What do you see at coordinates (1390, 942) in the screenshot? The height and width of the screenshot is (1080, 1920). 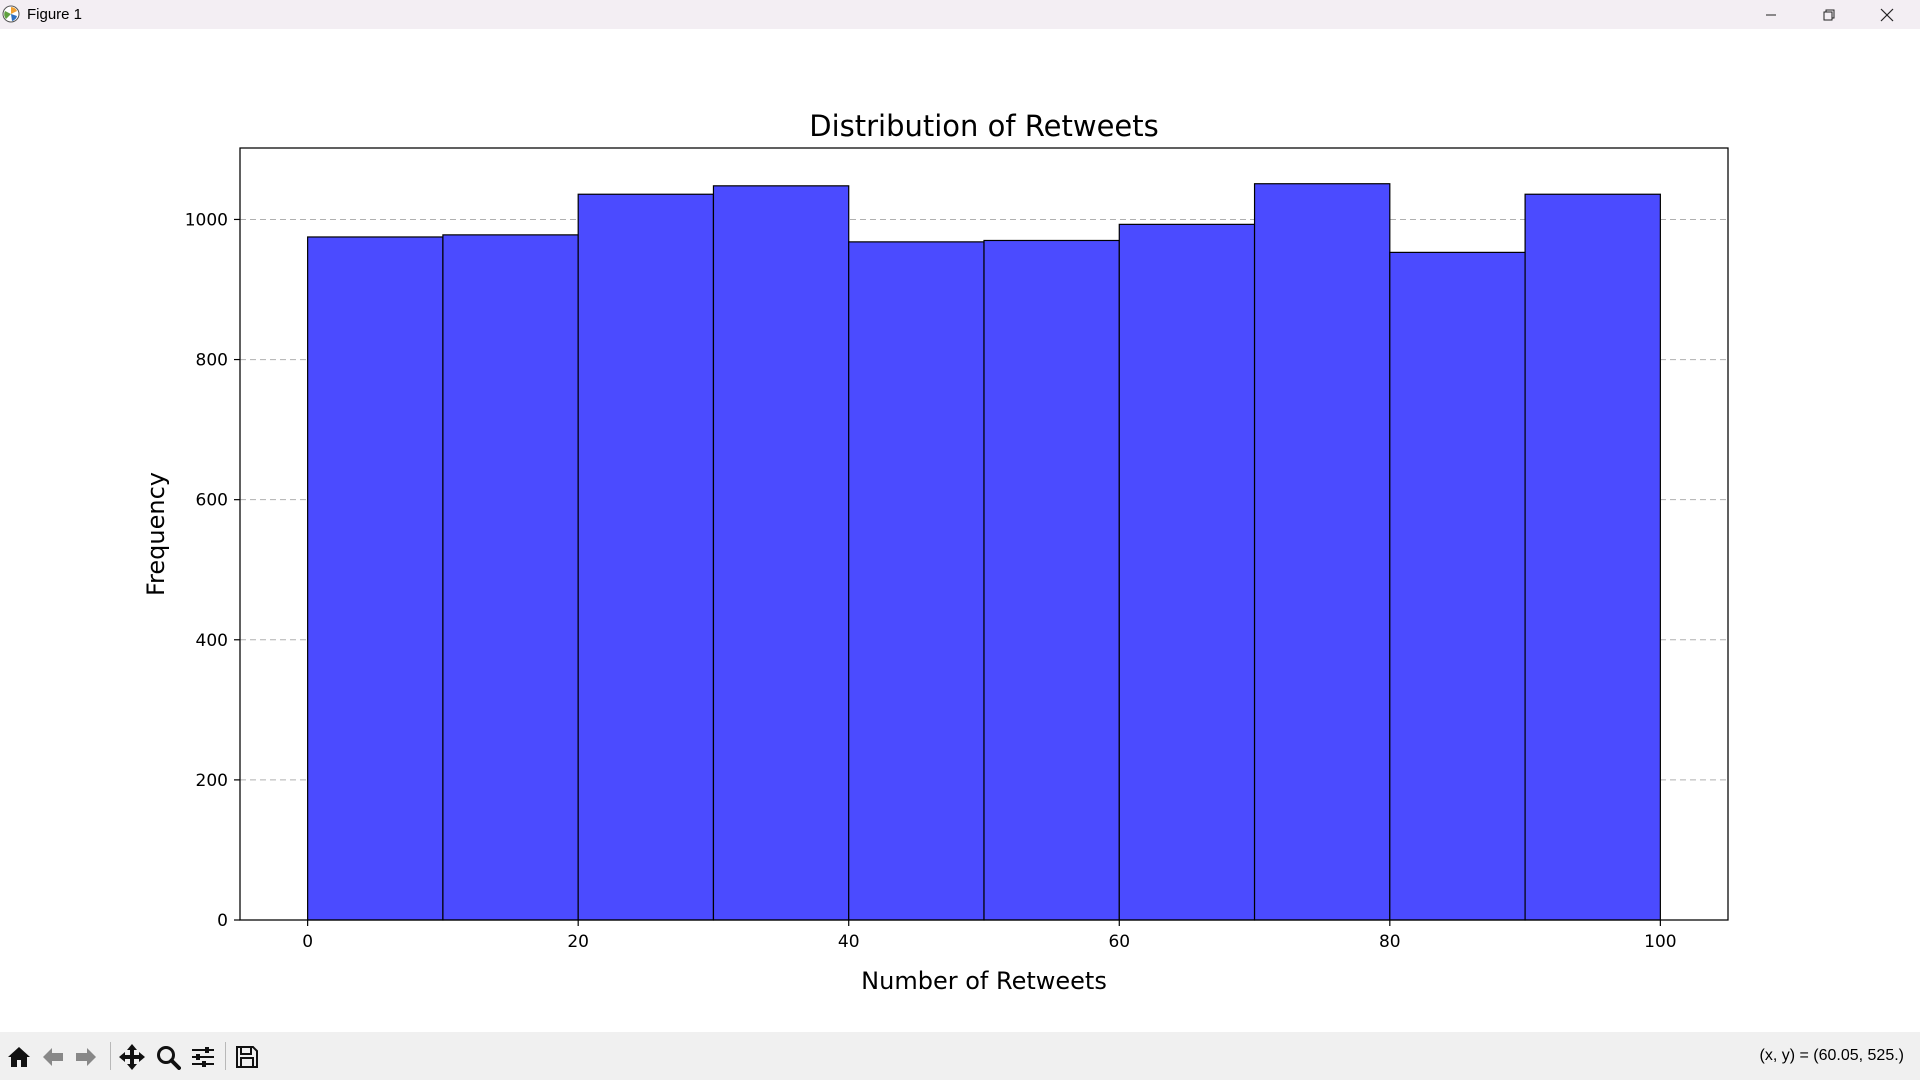 I see `x-tick-label: 80` at bounding box center [1390, 942].